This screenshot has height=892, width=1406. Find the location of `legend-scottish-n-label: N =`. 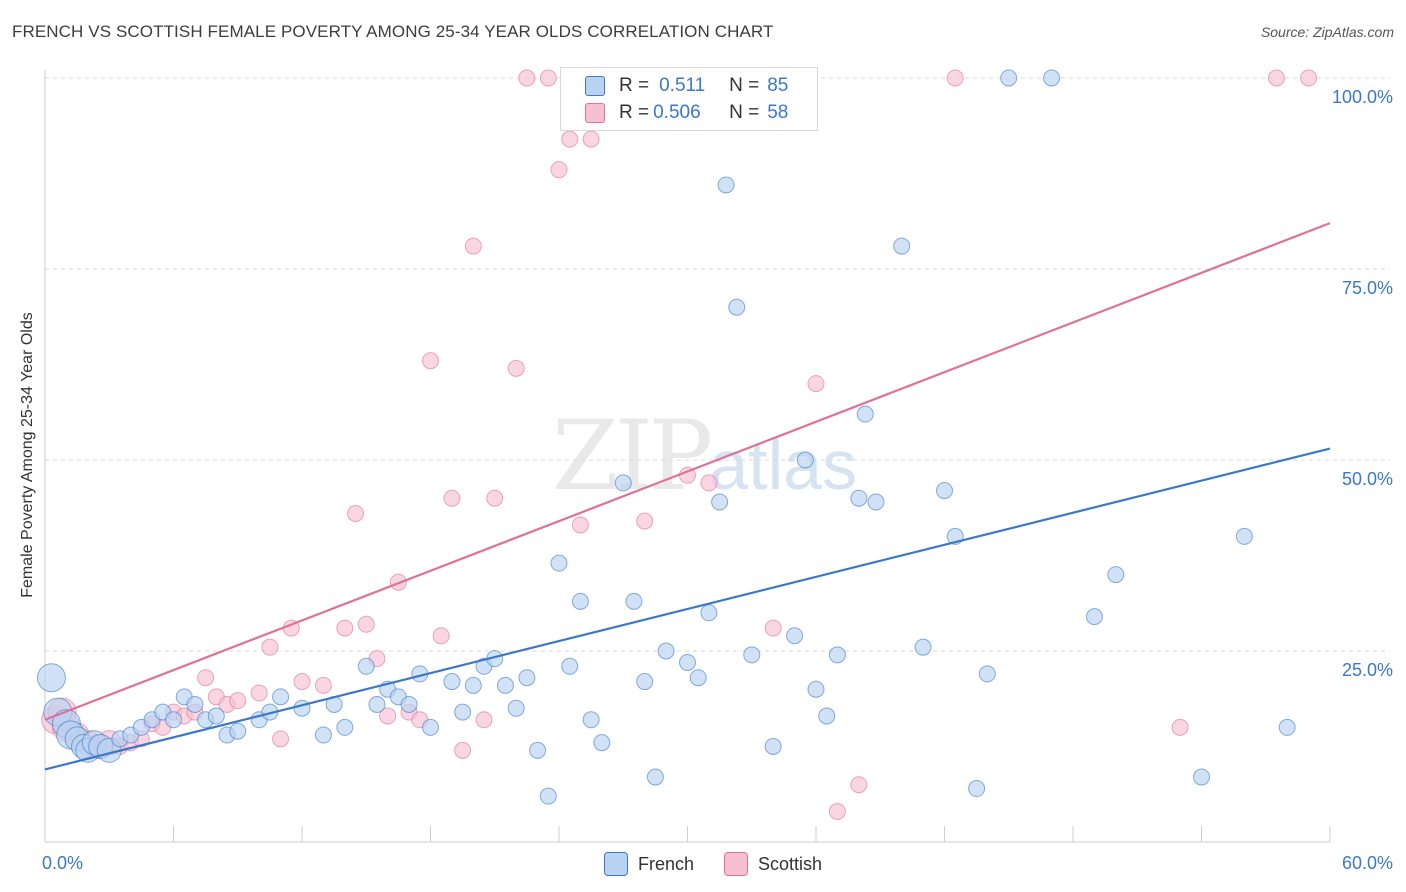

legend-scottish-n-label: N = is located at coordinates (744, 112).